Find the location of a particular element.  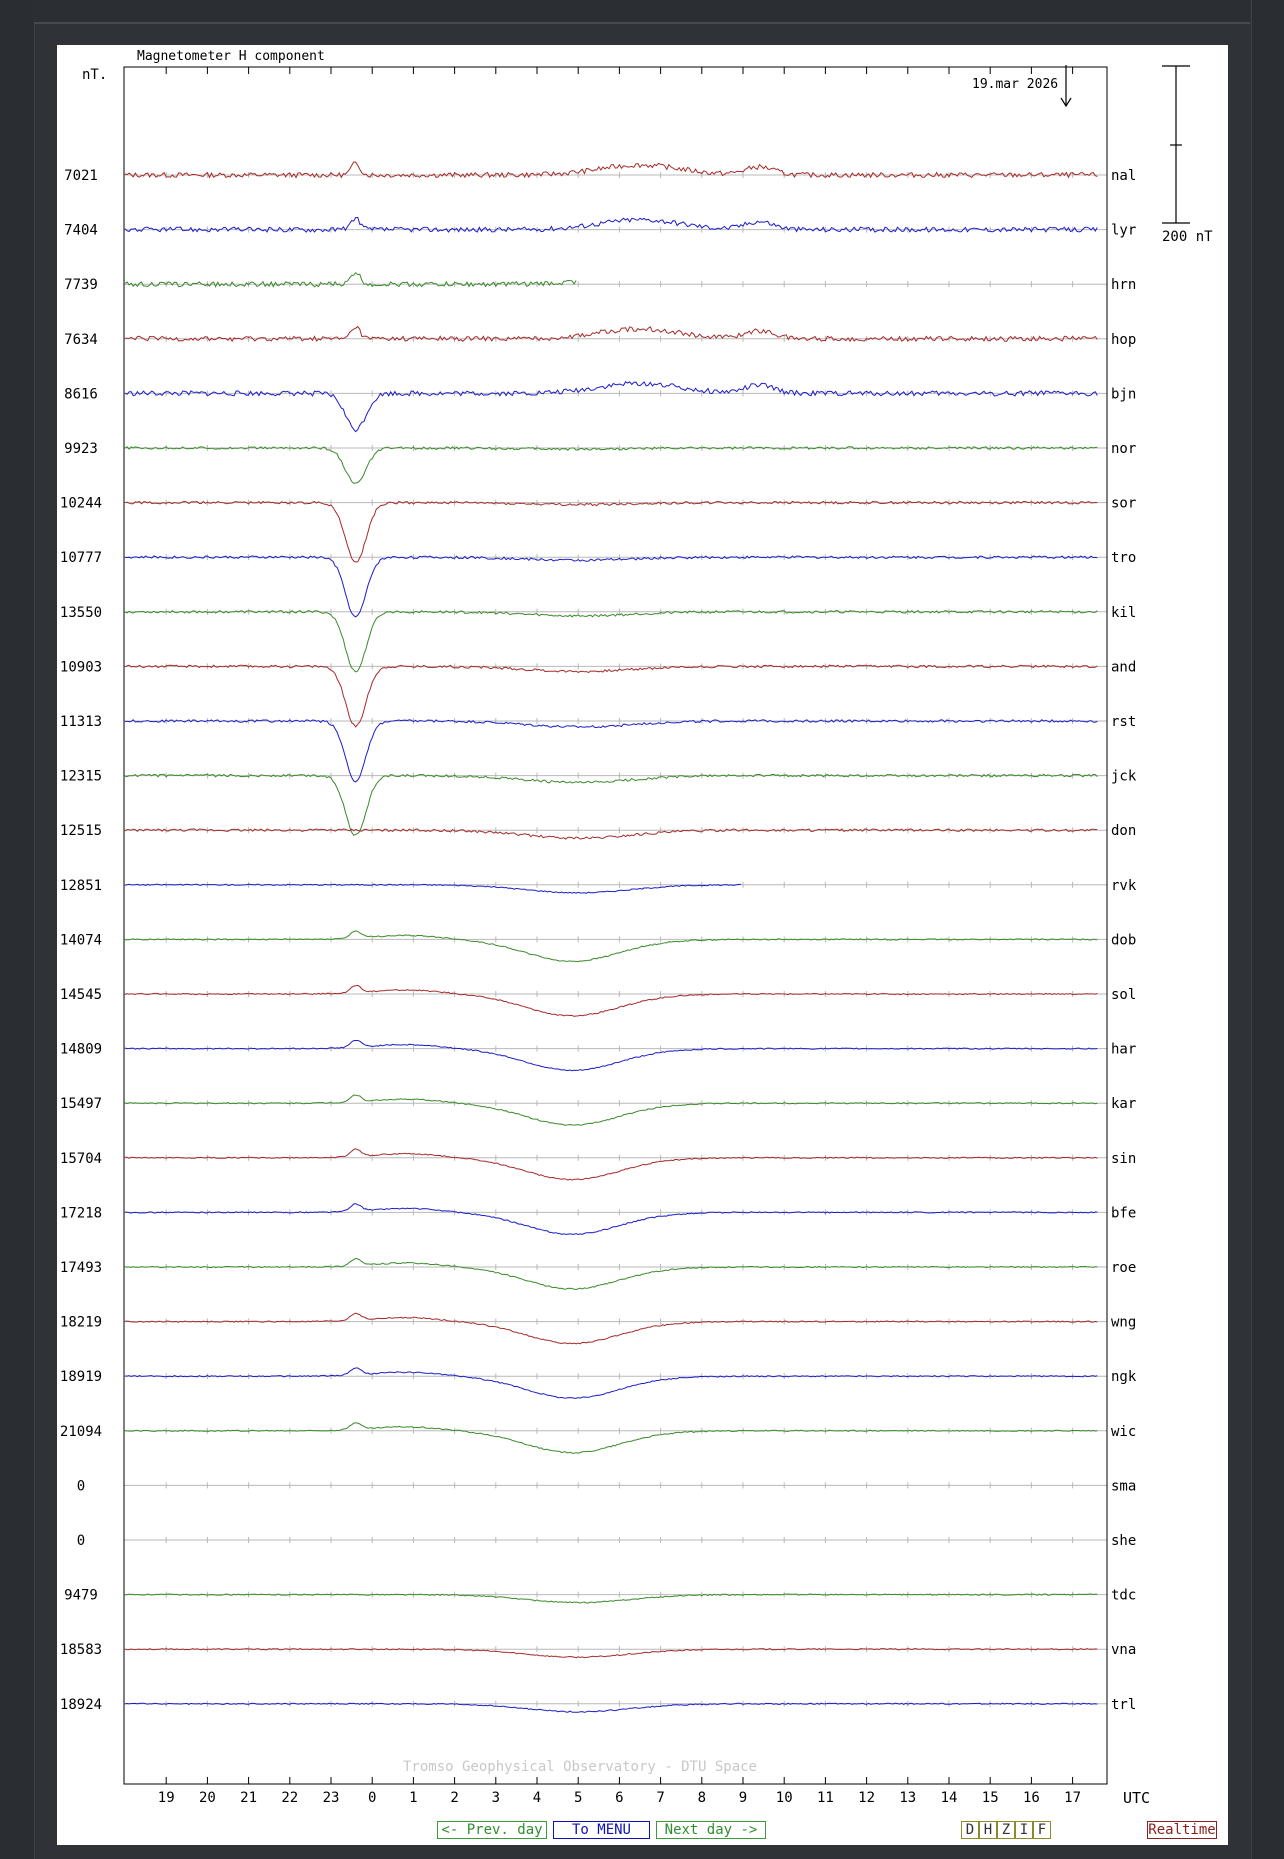

trace-bjn is located at coordinates (611, 406).